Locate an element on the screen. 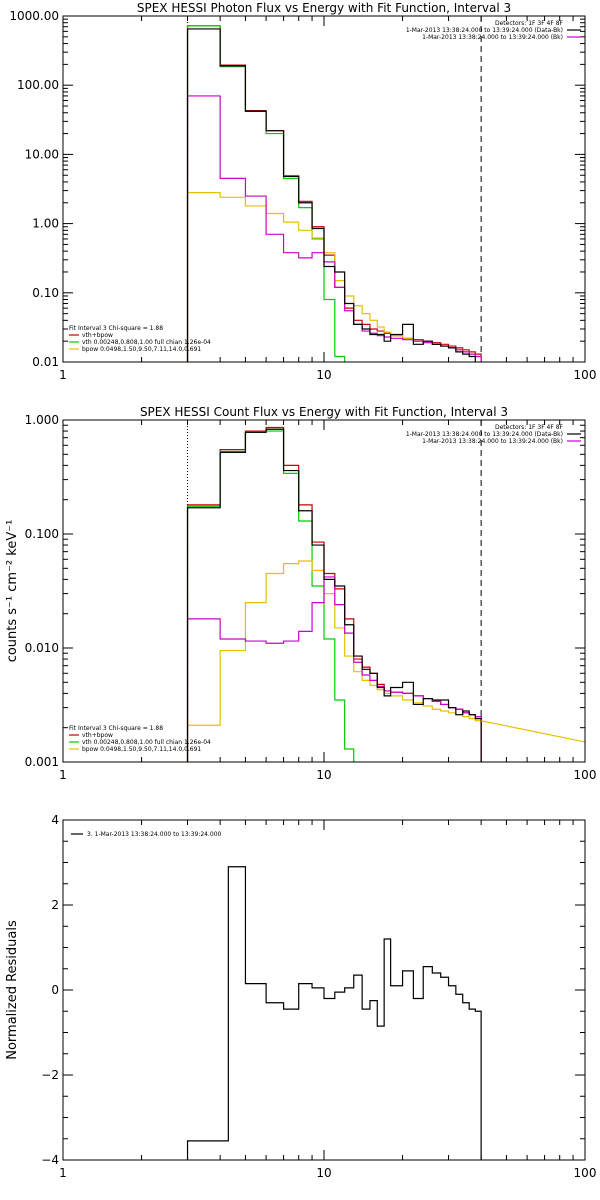 The height and width of the screenshot is (1200, 600). y-tick-label: 100.00 is located at coordinates (38, 85).